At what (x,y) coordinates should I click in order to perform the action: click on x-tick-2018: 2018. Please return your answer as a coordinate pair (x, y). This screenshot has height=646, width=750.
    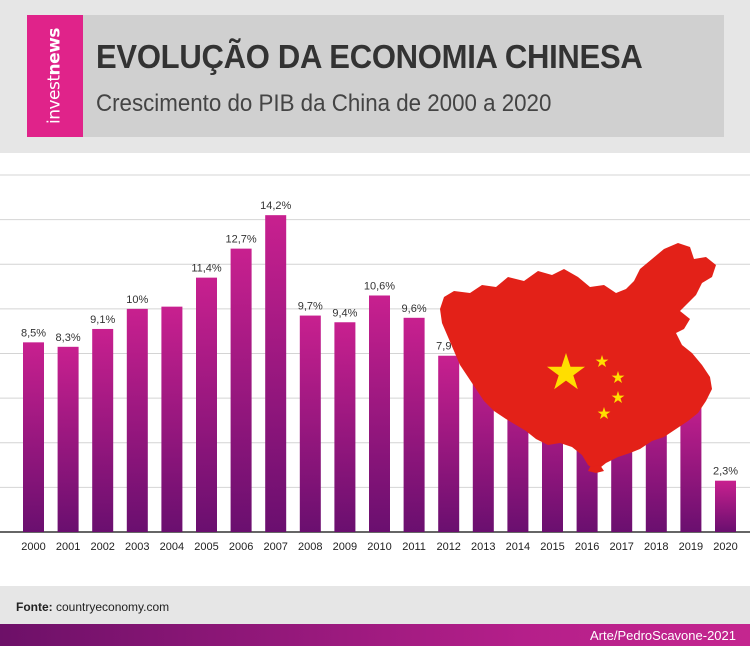
    Looking at the image, I should click on (656, 547).